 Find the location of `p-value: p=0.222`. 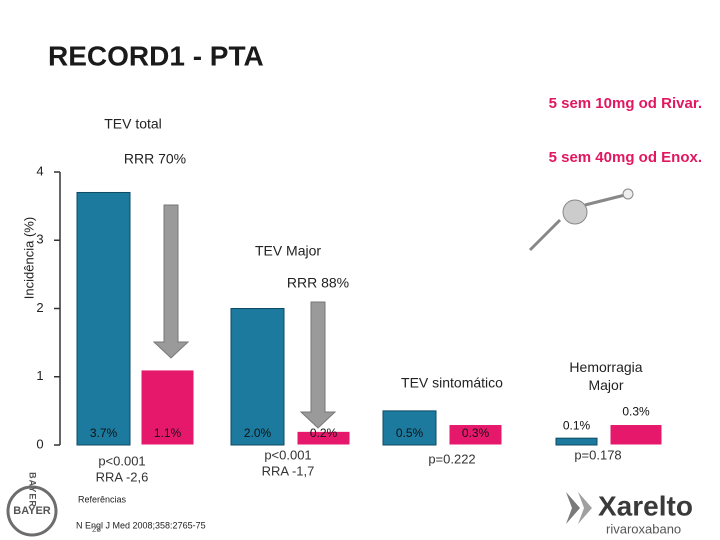

p-value: p=0.222 is located at coordinates (451, 458).